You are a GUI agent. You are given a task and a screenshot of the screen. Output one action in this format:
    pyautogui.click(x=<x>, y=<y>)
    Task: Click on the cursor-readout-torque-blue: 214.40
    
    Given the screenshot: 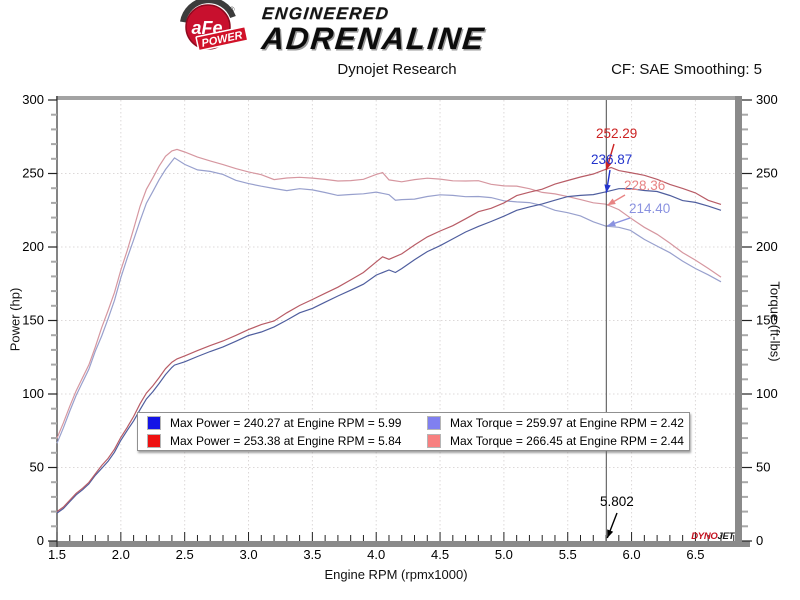 What is the action you would take?
    pyautogui.click(x=650, y=208)
    